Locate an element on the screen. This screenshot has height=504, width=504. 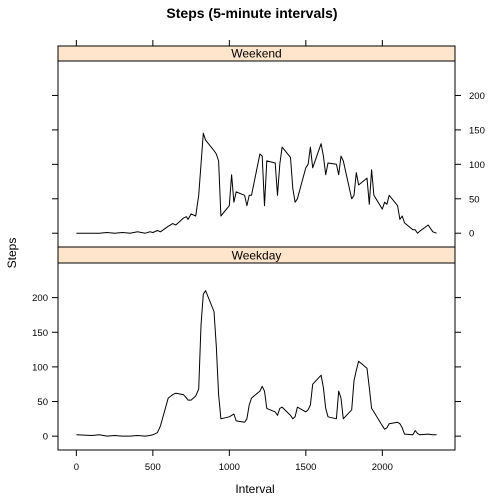
y-tick-label-weekday-0: 0 is located at coordinates (45, 437).